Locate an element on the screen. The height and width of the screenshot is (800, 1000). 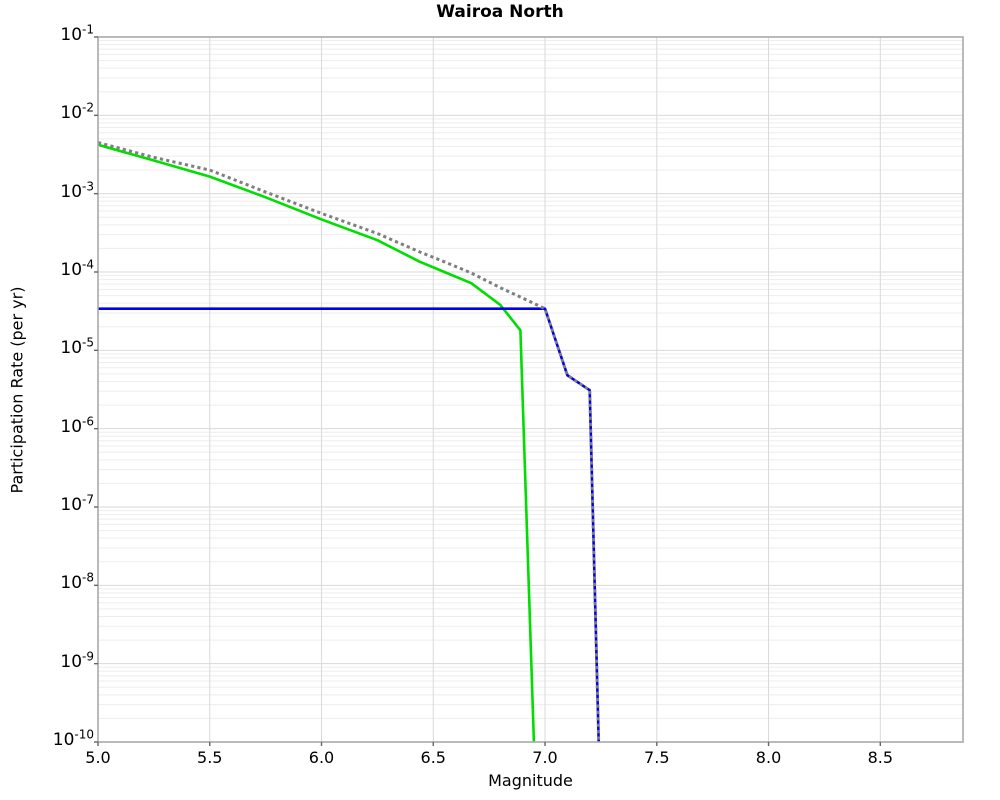
y-tick-label: 10⁻⁵ is located at coordinates (77, 347).